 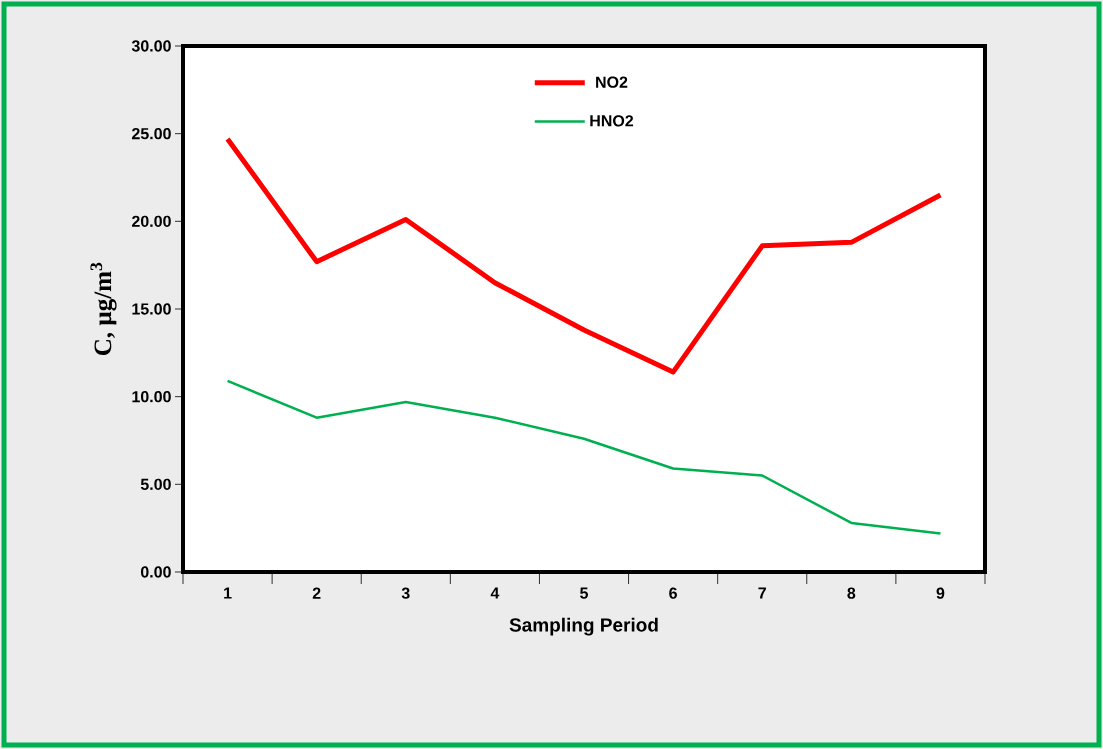 I want to click on y-tick-label: 20.00, so click(x=151, y=221).